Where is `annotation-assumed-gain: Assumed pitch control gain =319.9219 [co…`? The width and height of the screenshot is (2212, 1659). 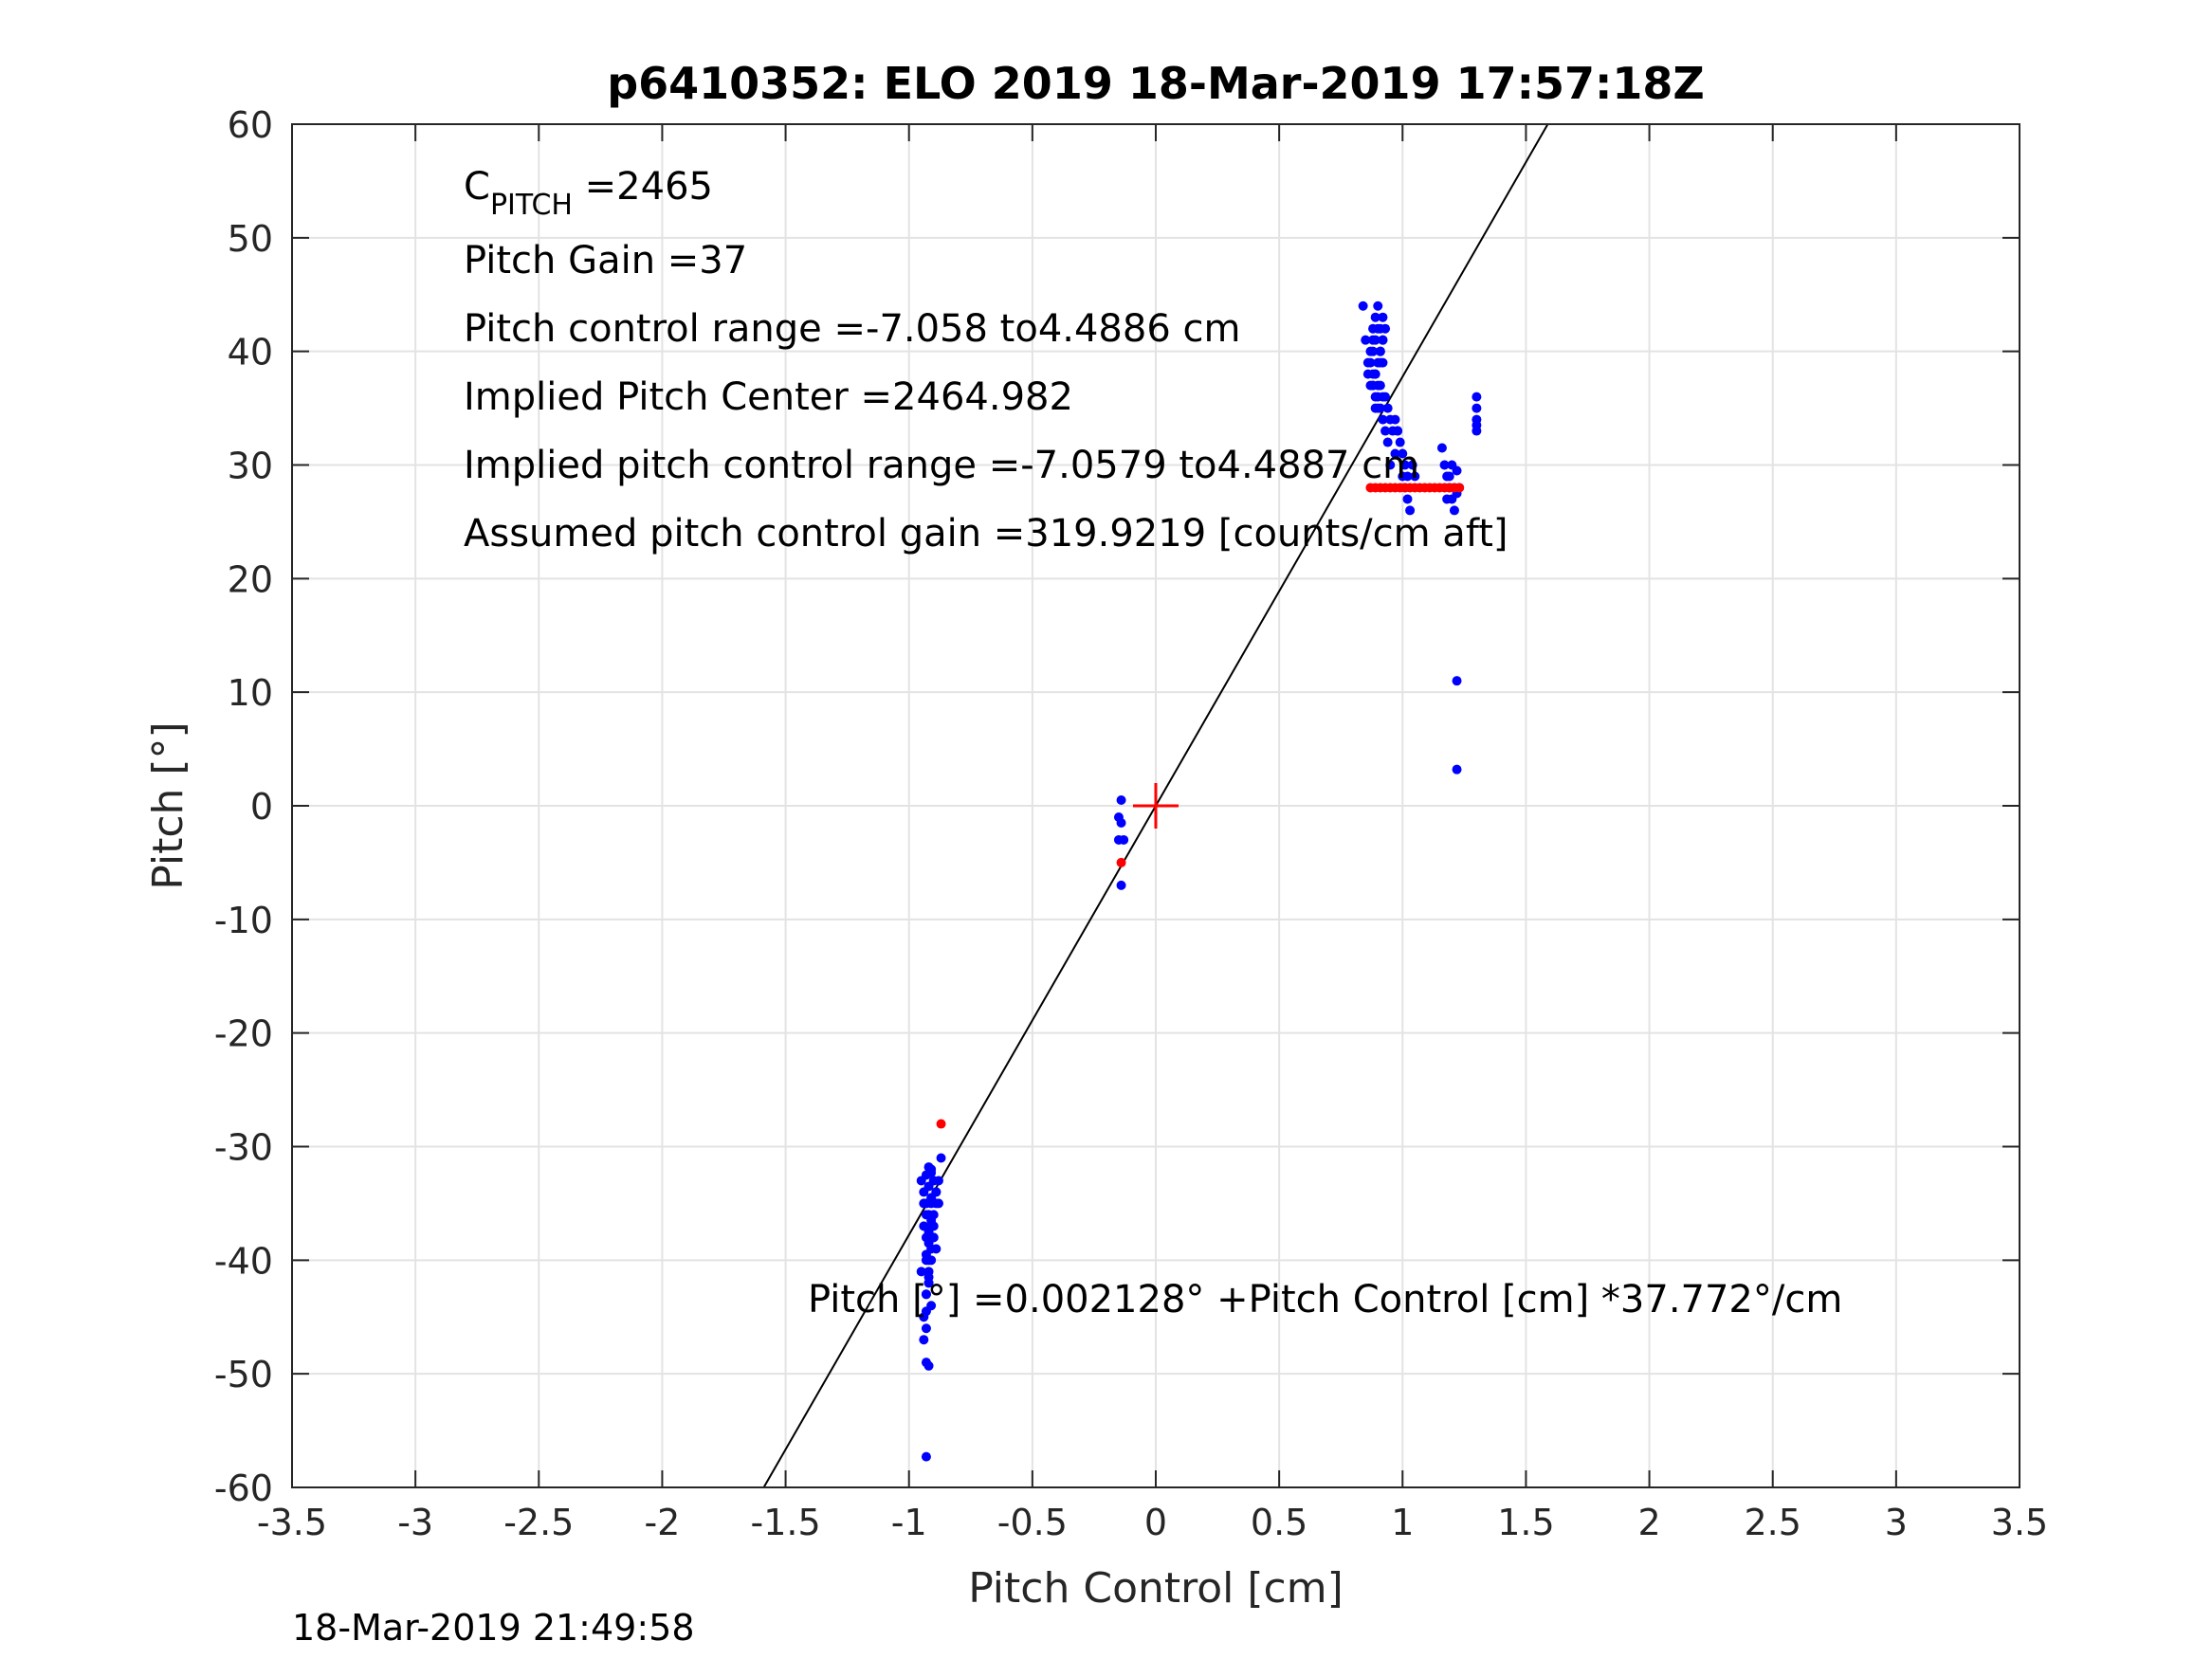 annotation-assumed-gain: Assumed pitch control gain =319.9219 [co… is located at coordinates (986, 534).